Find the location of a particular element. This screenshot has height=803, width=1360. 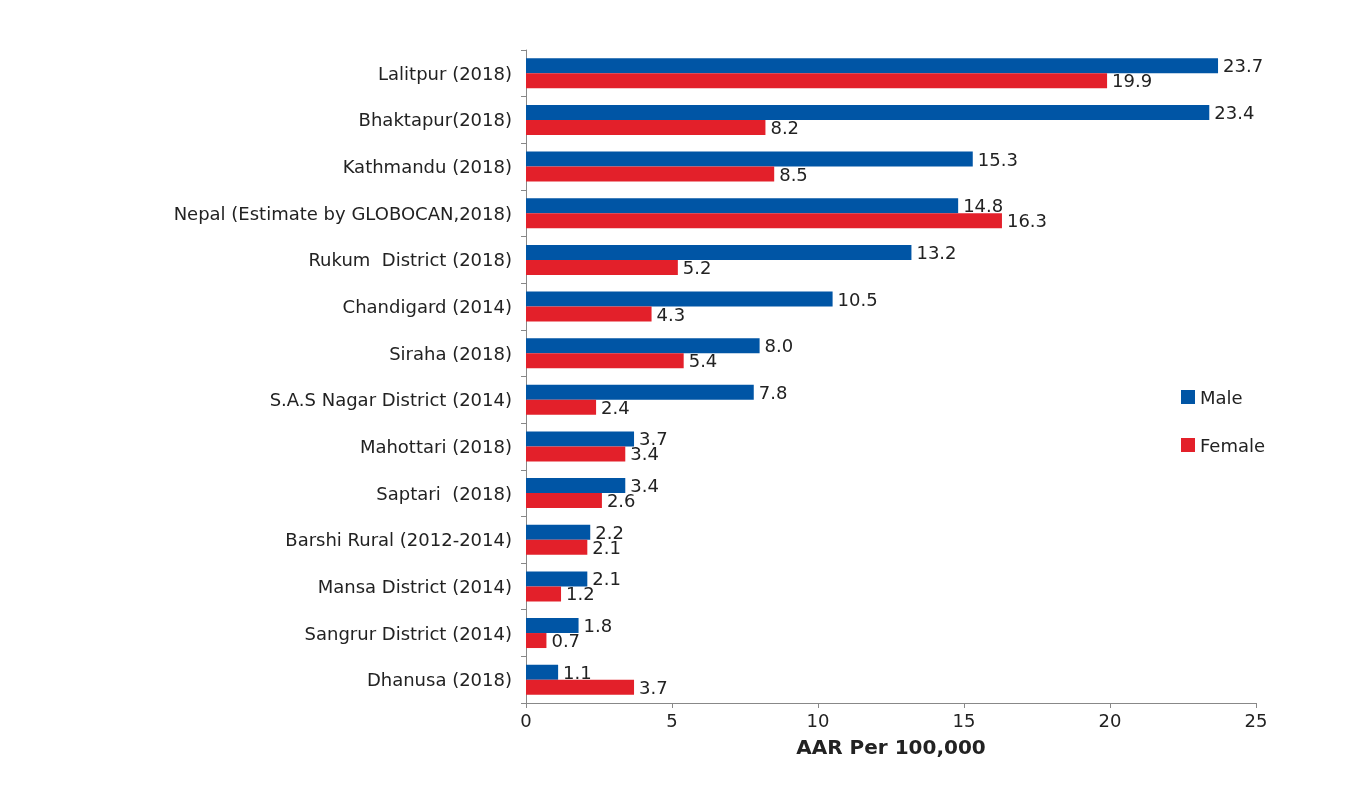

y-tick-label: Siraha (2018) is located at coordinates (450, 353).